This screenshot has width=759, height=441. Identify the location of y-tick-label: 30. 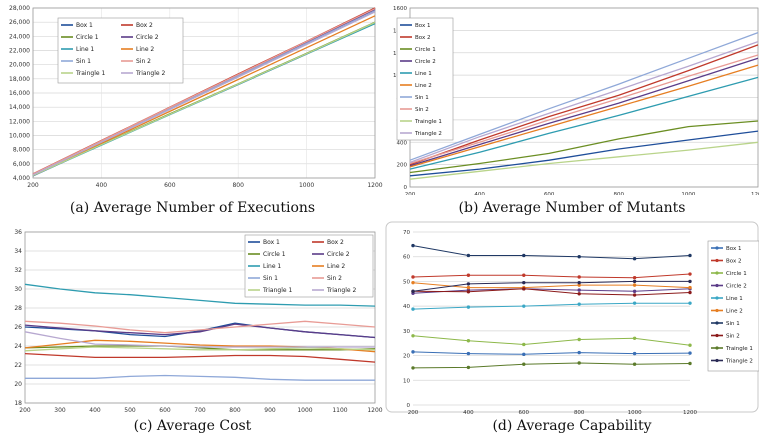
(406, 332).